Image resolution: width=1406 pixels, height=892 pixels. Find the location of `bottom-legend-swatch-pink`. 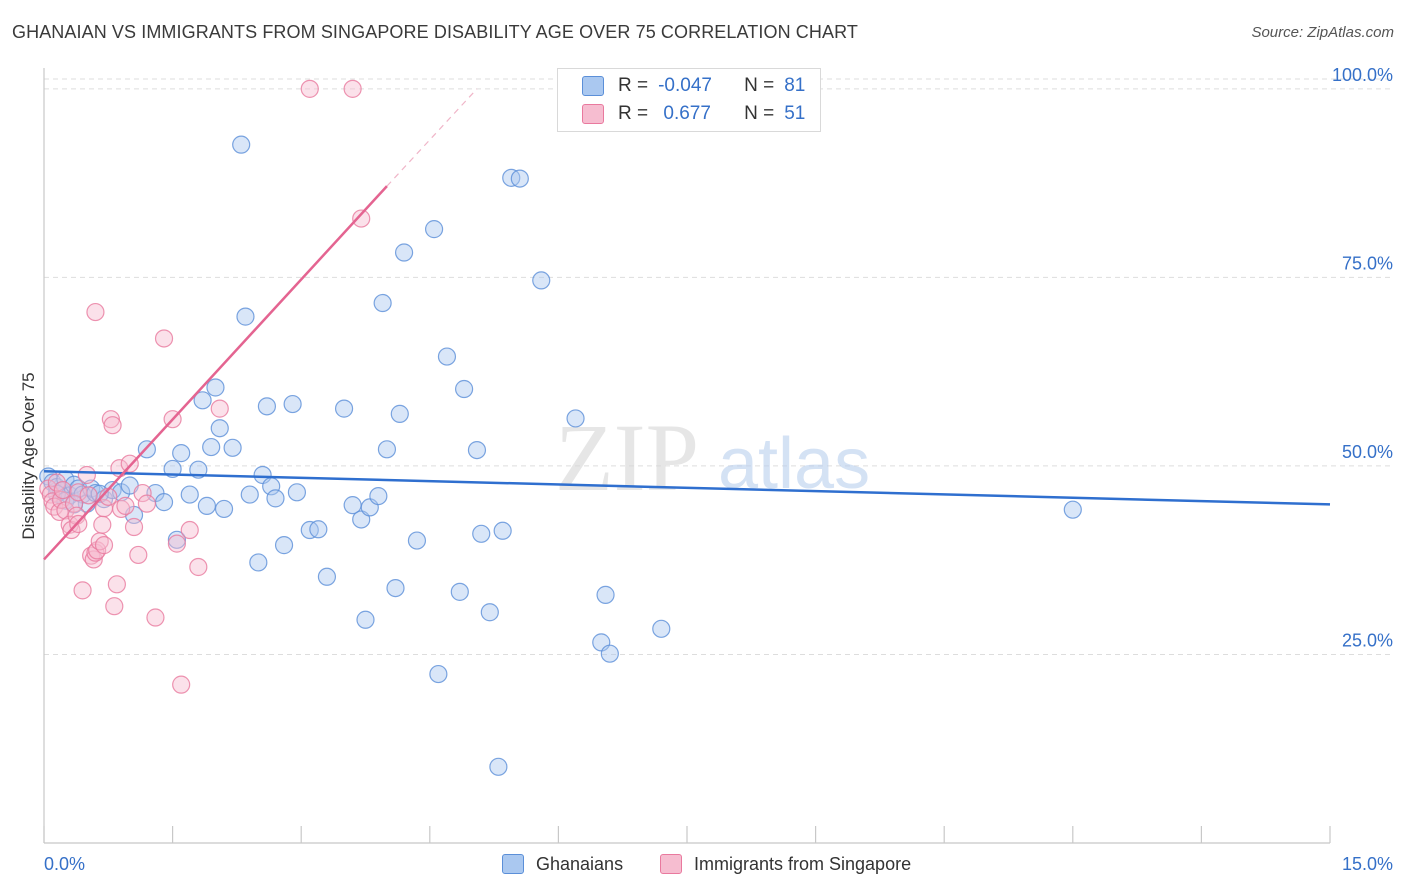

bottom-legend-swatch-pink is located at coordinates (671, 864).